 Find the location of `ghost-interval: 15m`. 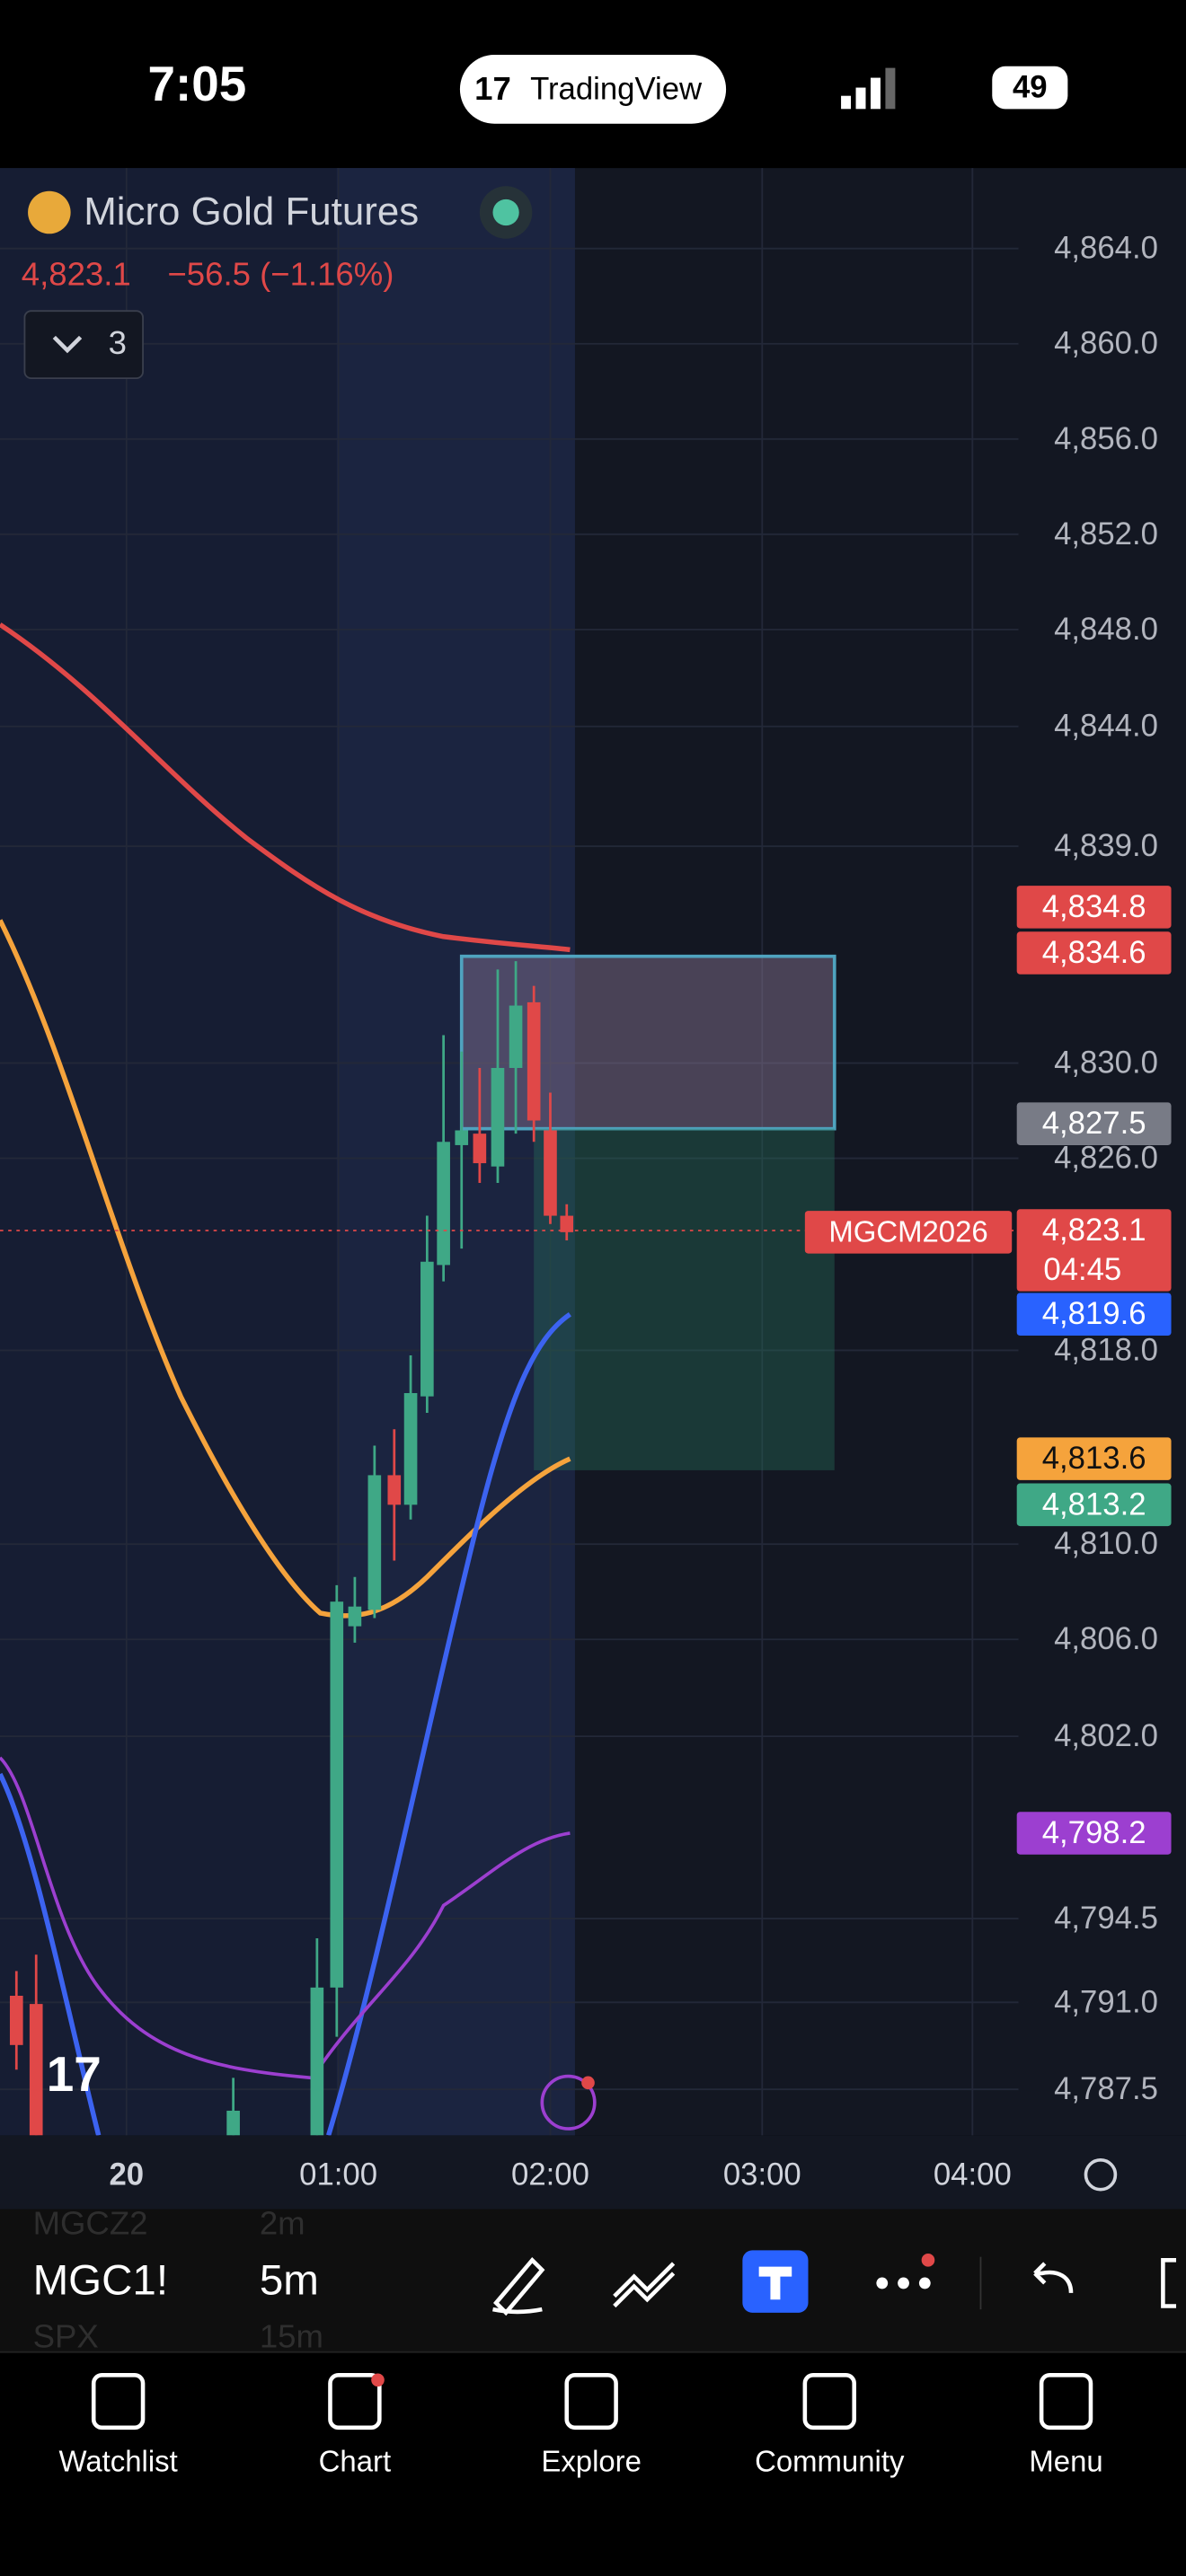

ghost-interval: 15m is located at coordinates (291, 2336).